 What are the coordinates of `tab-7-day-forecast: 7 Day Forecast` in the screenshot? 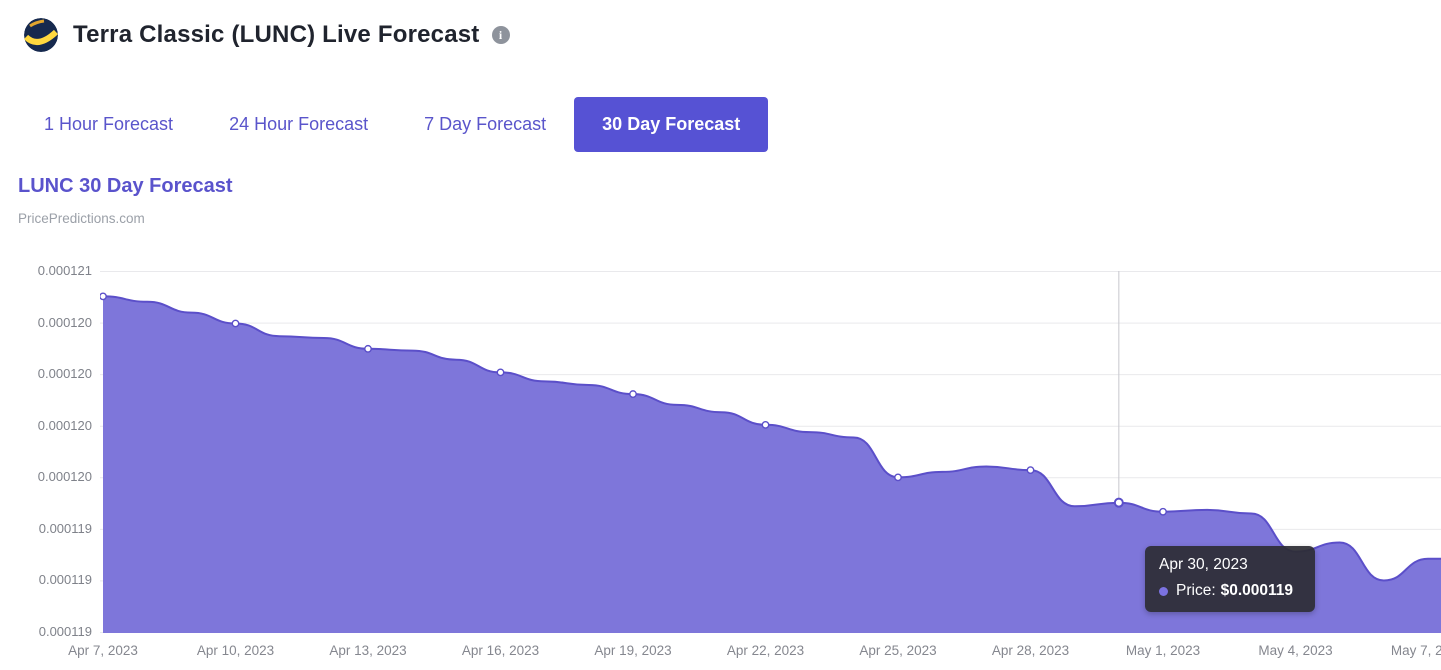 It's located at (485, 124).